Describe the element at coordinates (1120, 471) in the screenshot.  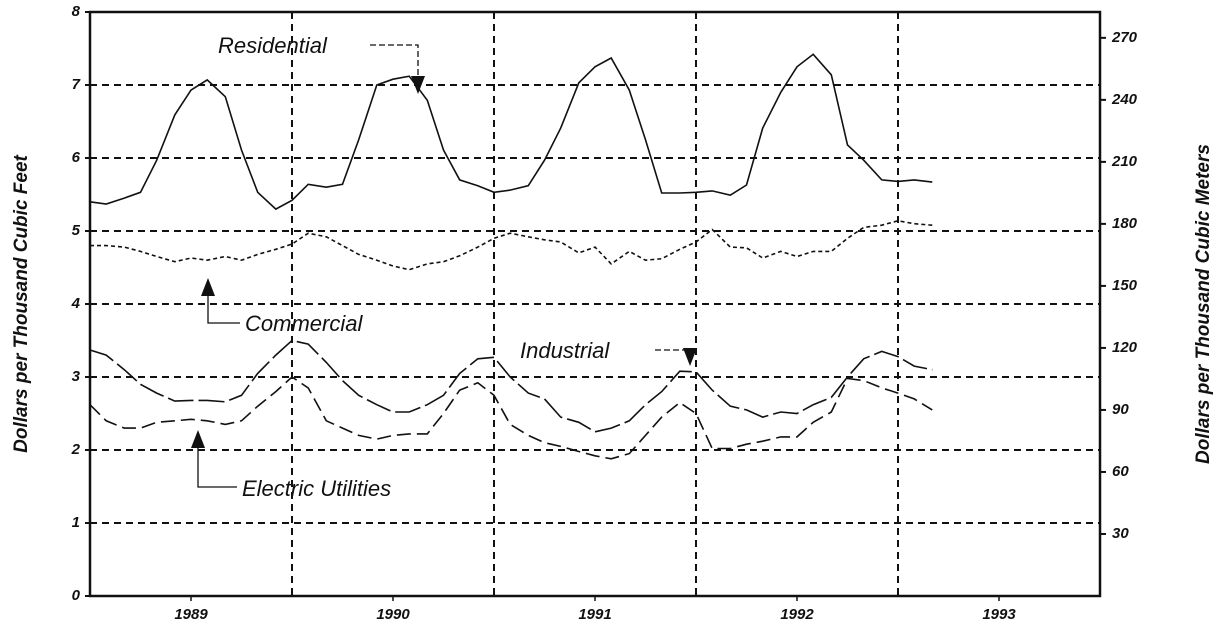
I see `y2-tick-label: 60` at that location.